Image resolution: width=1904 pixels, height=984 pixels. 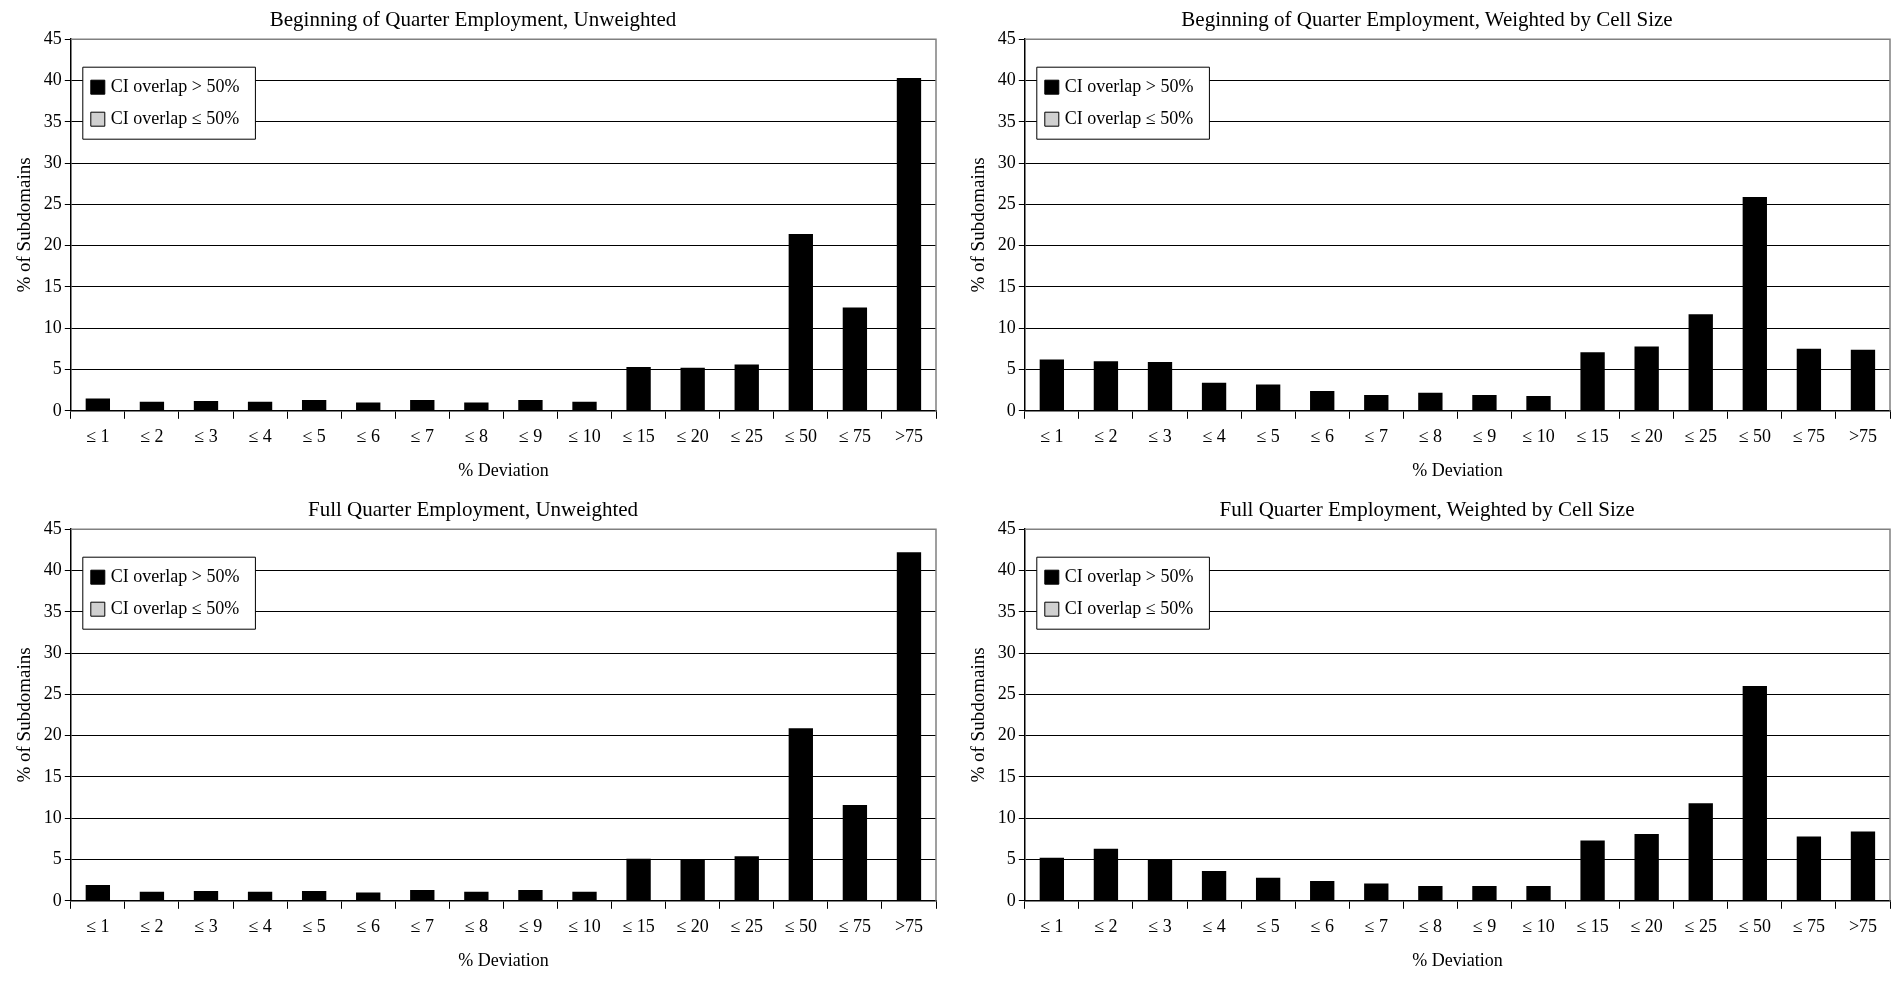 I want to click on x-tick-label: ≤ 2, so click(x=152, y=436).